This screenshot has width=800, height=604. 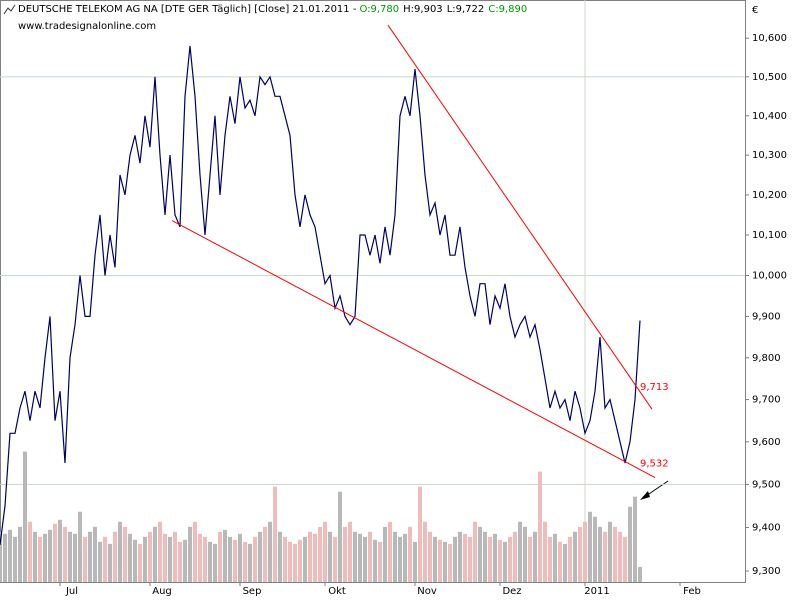 What do you see at coordinates (654, 464) in the screenshot?
I see `annotation: 9,532` at bounding box center [654, 464].